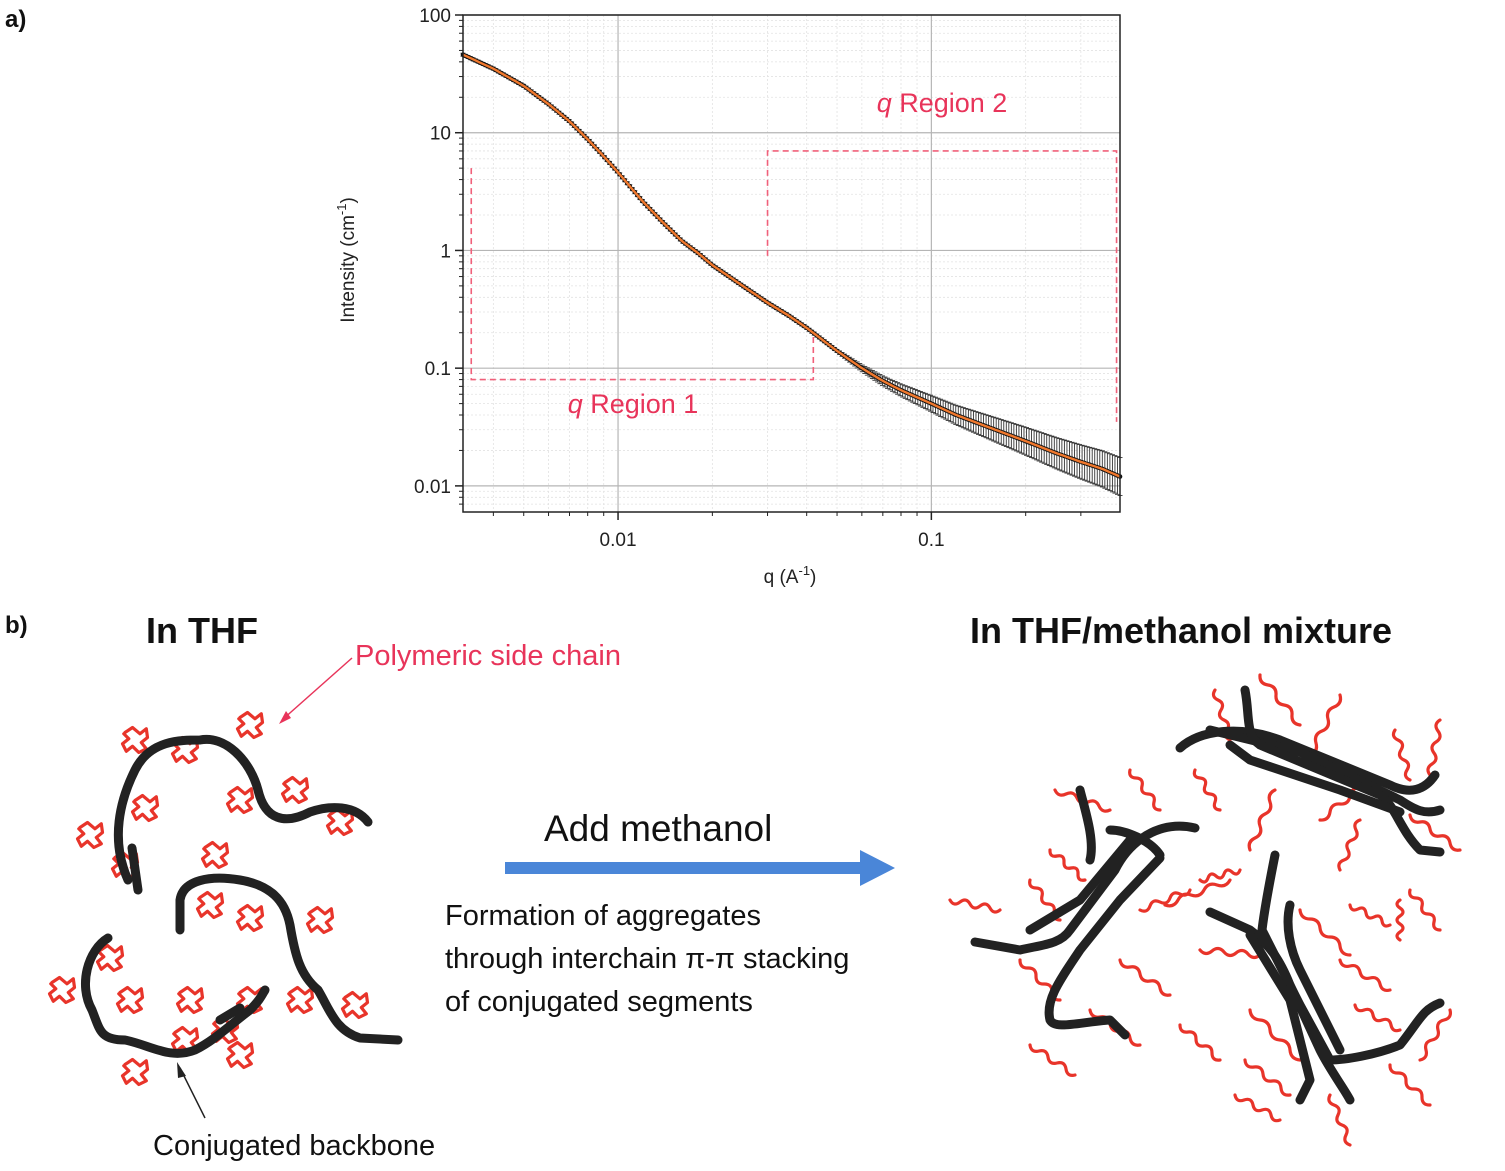 The image size is (1505, 1171). What do you see at coordinates (435, 16) in the screenshot?
I see `y-tick-label: 100` at bounding box center [435, 16].